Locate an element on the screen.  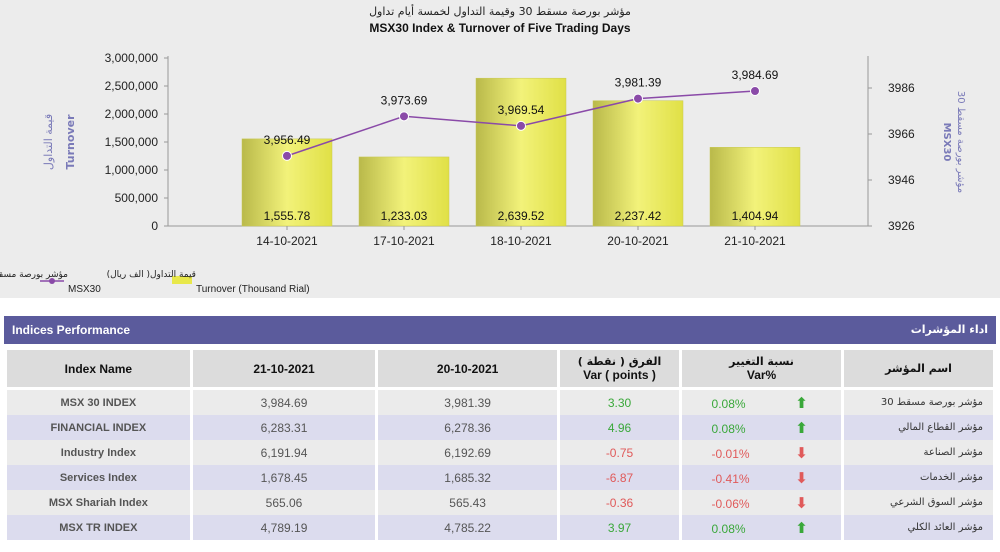
index-name: MSX TR INDEX is located at coordinates (98, 527).